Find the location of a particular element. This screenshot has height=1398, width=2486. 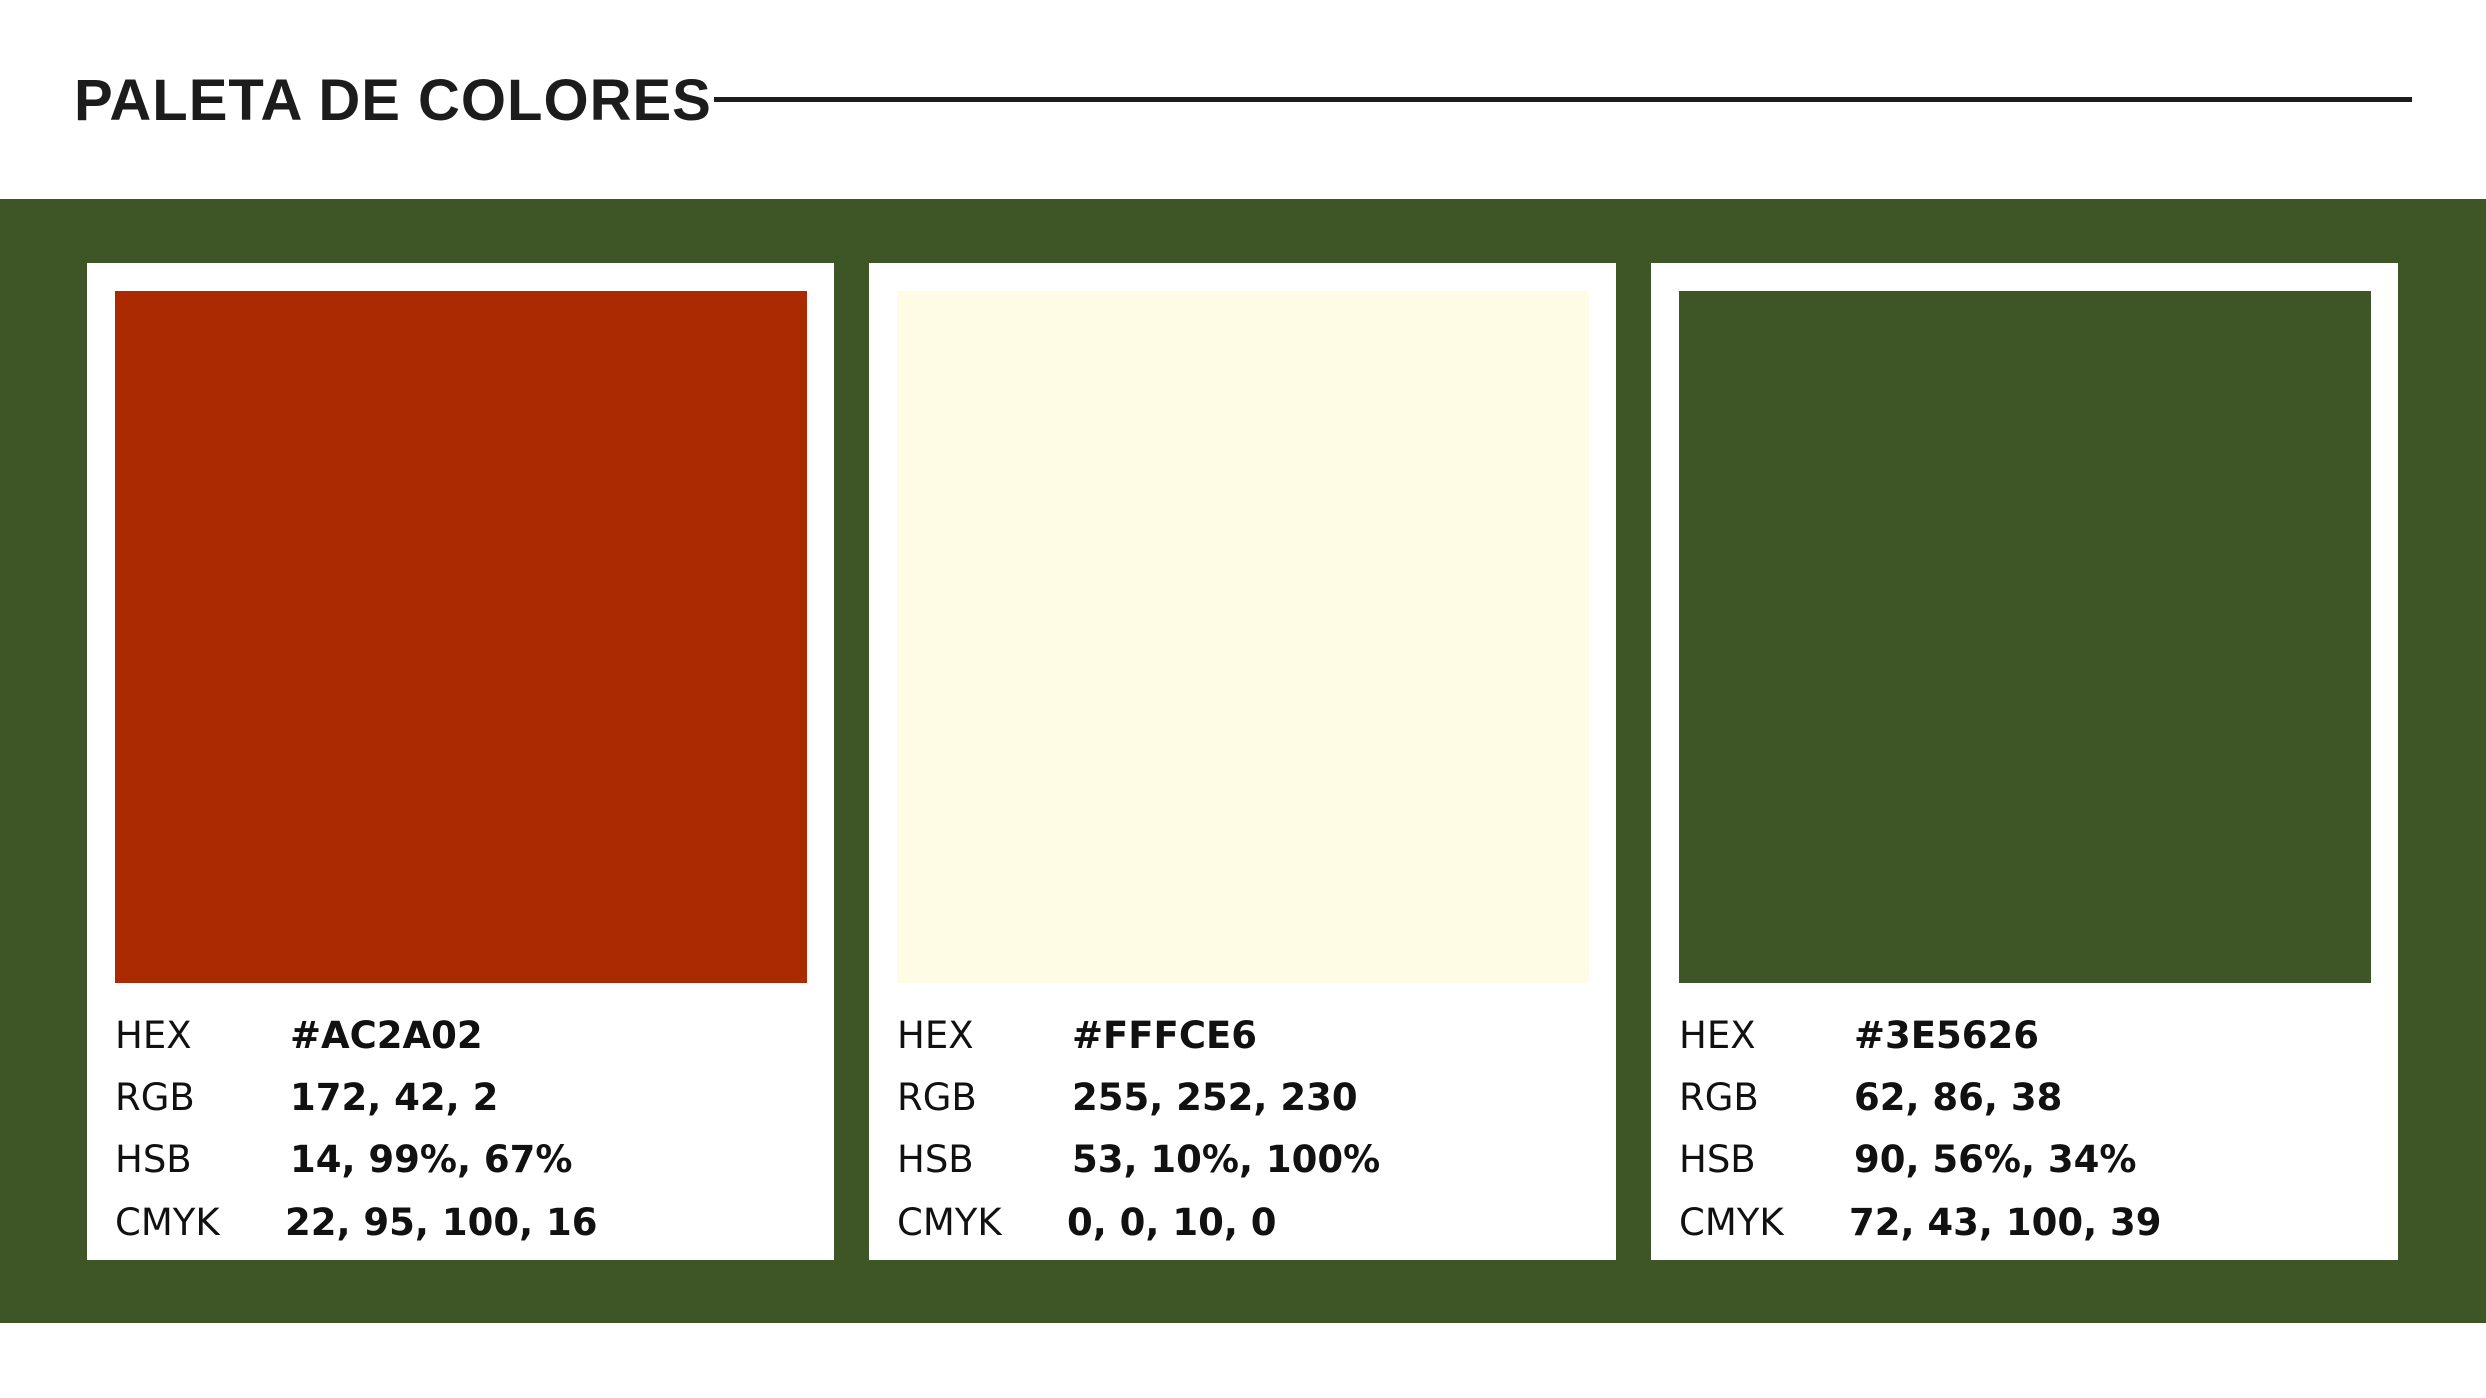

rgb-row: RGB 62, 86, 38 is located at coordinates (2029, 1098).